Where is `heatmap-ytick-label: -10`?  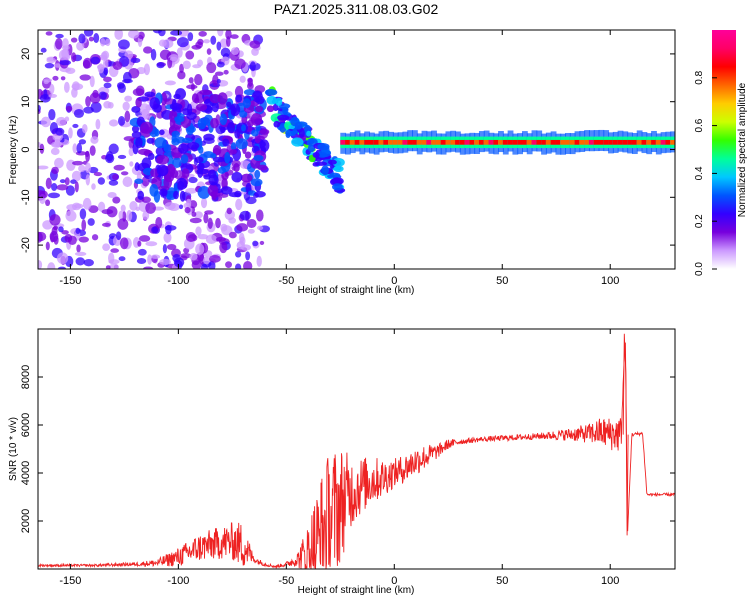
heatmap-ytick-label: -10 is located at coordinates (26, 197).